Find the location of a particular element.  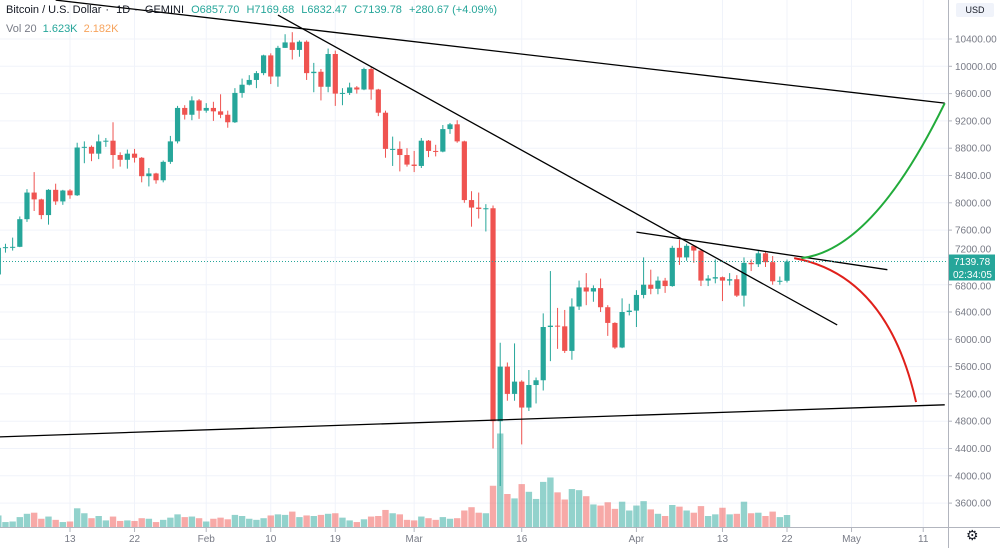

gear-icon: ⚙ is located at coordinates (972, 535).